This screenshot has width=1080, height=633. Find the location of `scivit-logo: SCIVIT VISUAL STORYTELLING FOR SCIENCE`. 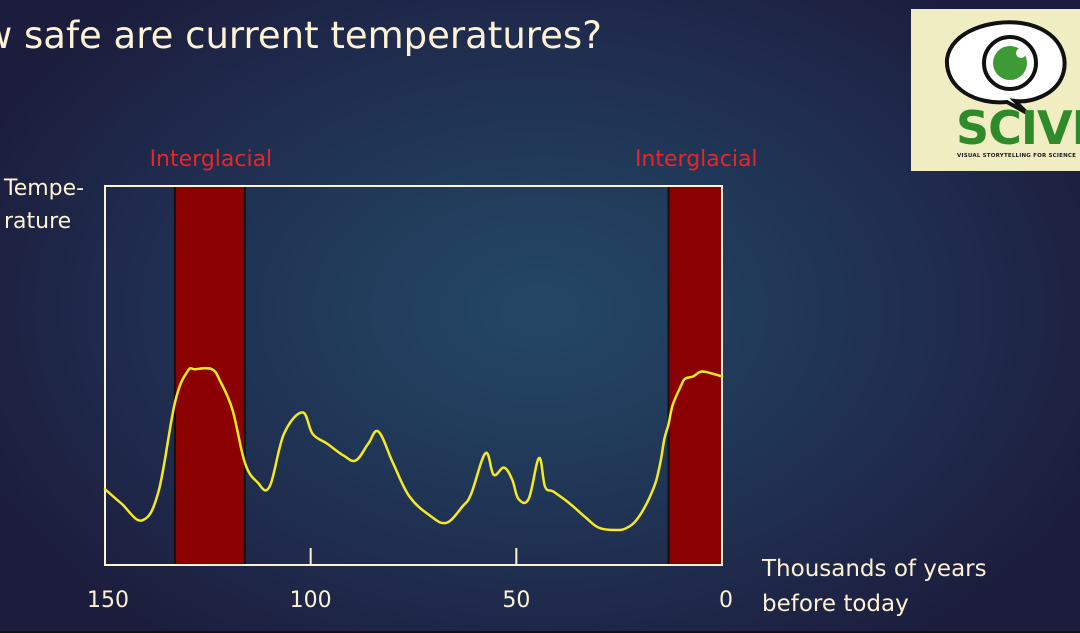

scivit-logo: SCIVIT VISUAL STORYTELLING FOR SCIENCE is located at coordinates (995, 90).